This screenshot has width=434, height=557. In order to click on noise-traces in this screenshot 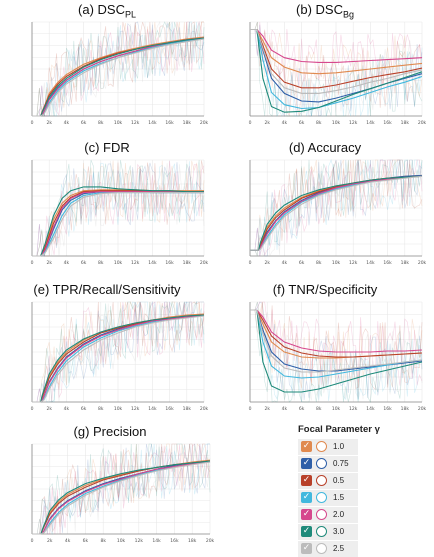, I will do `click(336, 69)`.